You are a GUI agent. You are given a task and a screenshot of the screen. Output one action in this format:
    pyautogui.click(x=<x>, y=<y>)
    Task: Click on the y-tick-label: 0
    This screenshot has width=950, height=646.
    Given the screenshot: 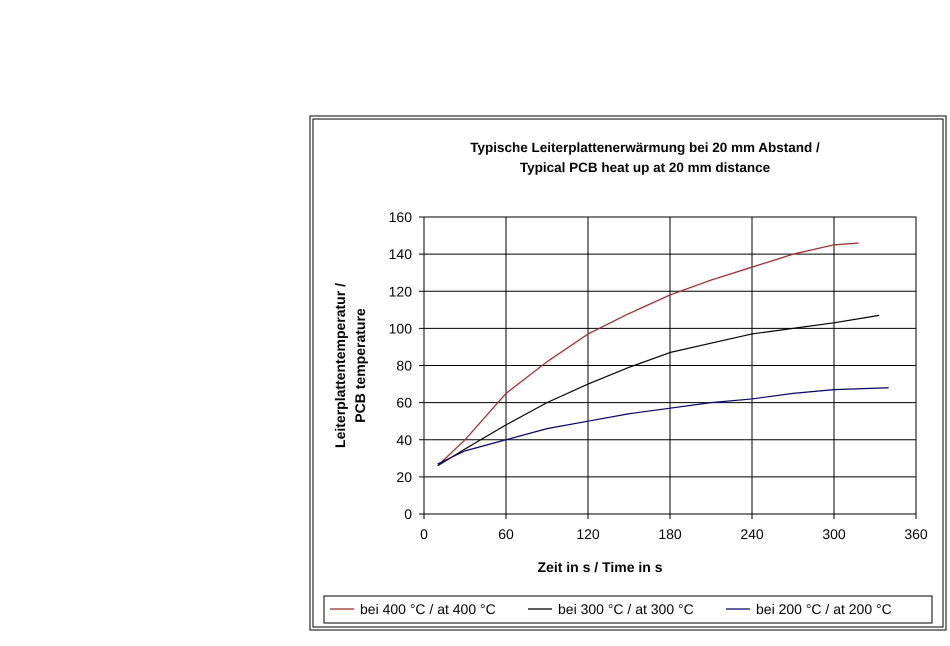 What is the action you would take?
    pyautogui.click(x=408, y=514)
    